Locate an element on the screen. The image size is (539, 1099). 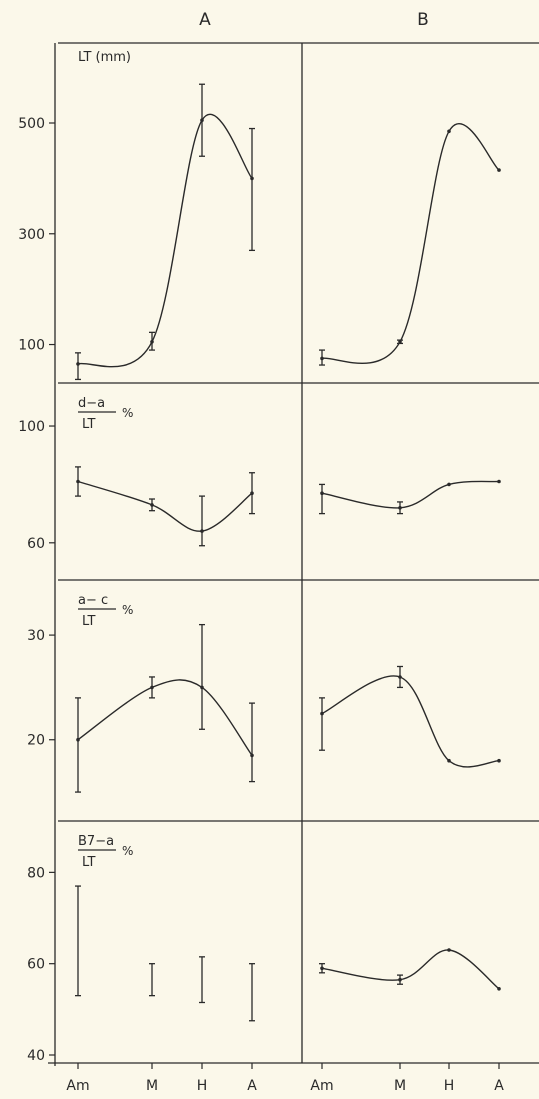
column-header-a: A is located at coordinates (205, 20).